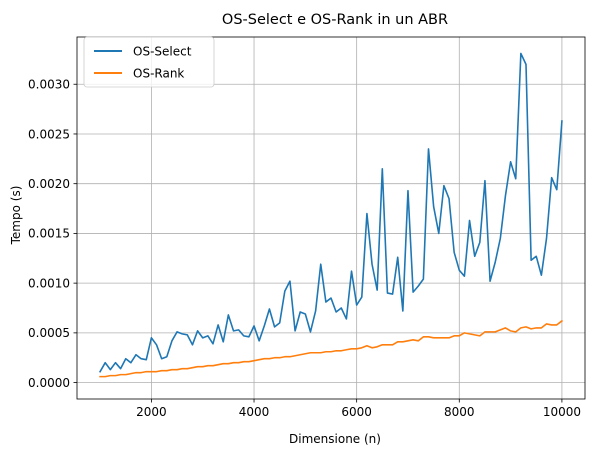 This screenshot has width=593, height=455. What do you see at coordinates (16, 216) in the screenshot?
I see `y-axis-label: Tempo (s)` at bounding box center [16, 216].